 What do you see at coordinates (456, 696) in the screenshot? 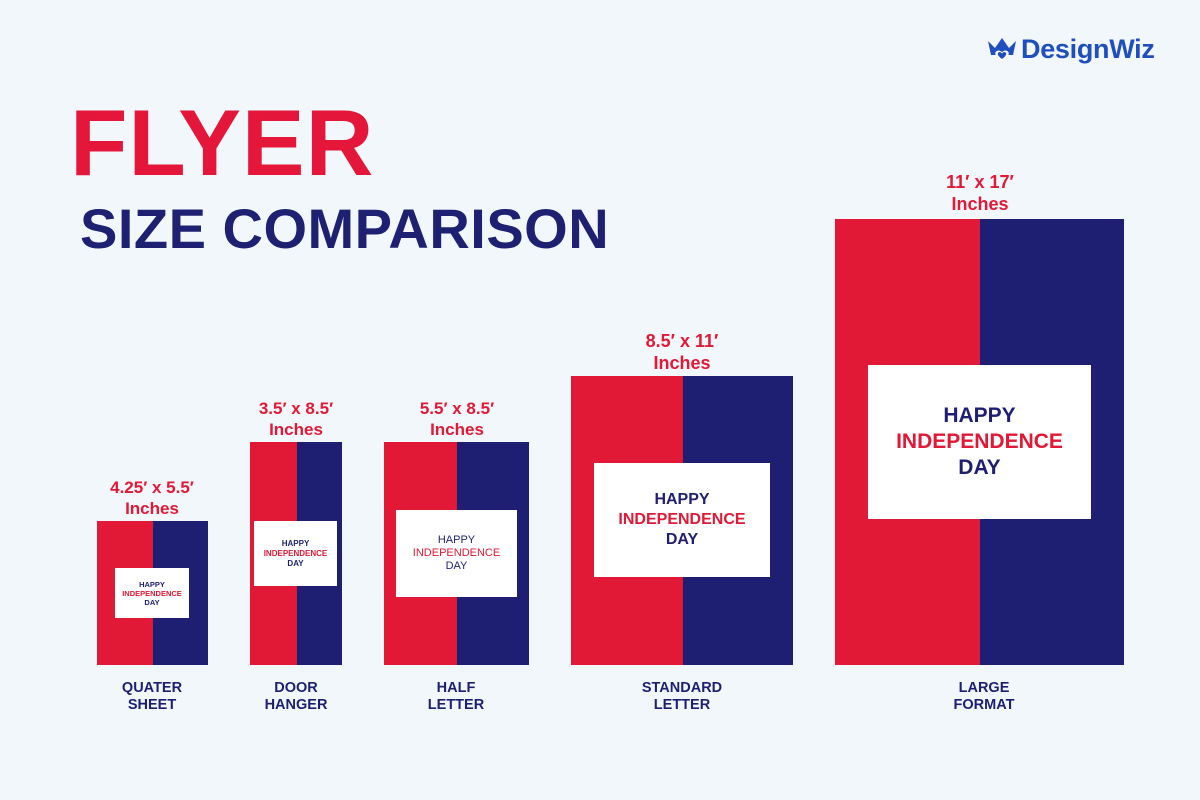
I see `name-label-half-letter: HALF LETTER` at bounding box center [456, 696].